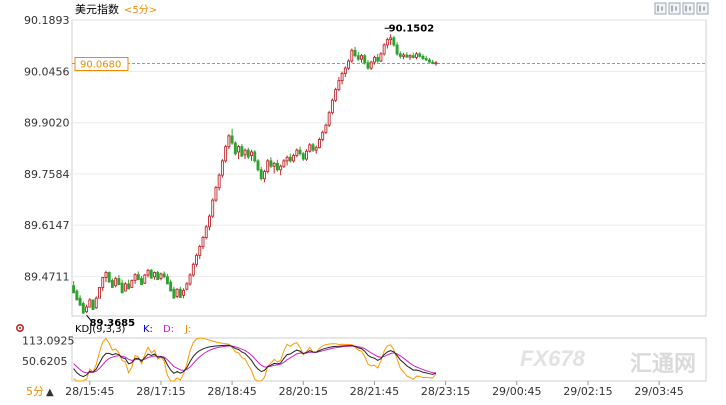 The width and height of the screenshot is (726, 405). Describe the element at coordinates (187, 329) in the screenshot. I see `kdj-j-label: J:` at that location.